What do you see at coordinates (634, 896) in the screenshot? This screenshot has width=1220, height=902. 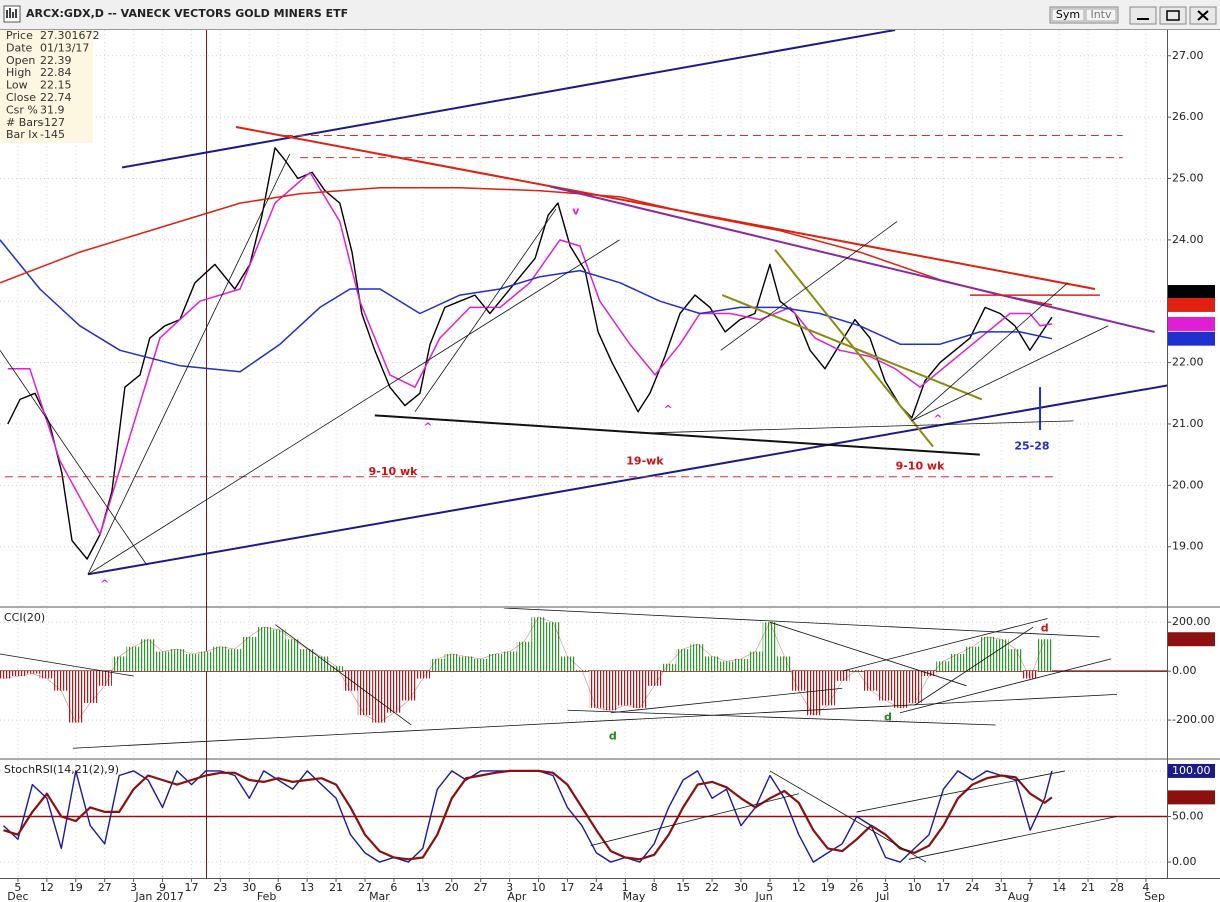 I see `x-month-label: May` at bounding box center [634, 896].